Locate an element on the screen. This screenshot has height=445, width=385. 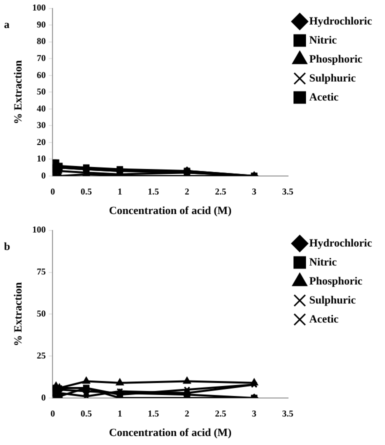
y-tick-label: 60 is located at coordinates (41, 75).